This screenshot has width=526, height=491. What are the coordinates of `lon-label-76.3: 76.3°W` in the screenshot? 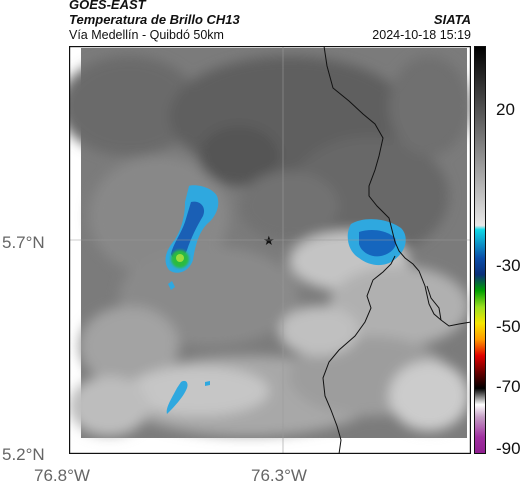 It's located at (279, 475).